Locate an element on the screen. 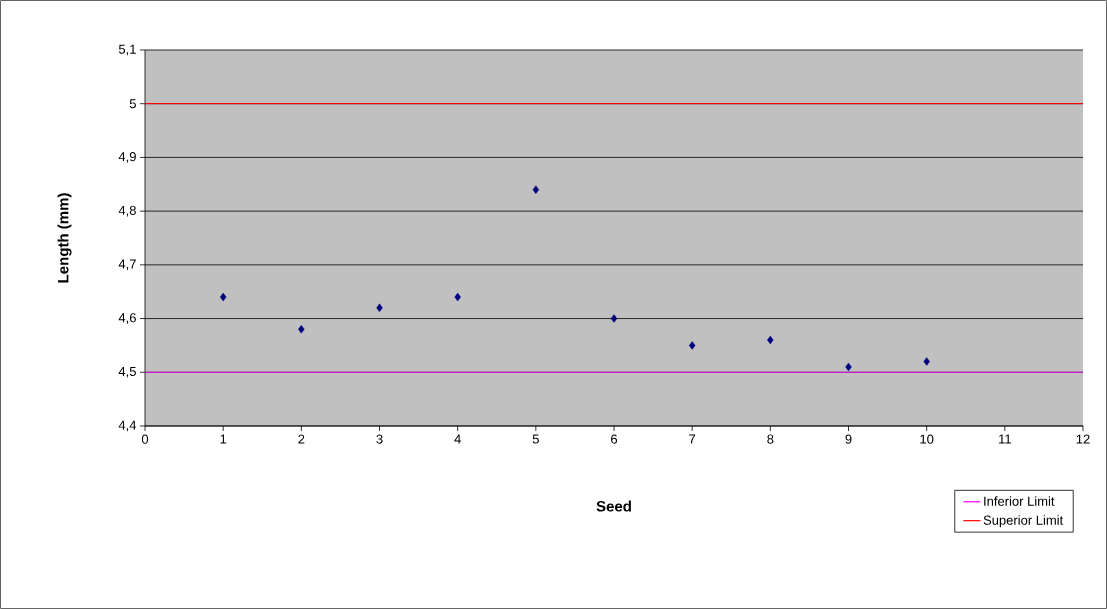 The image size is (1107, 609). x-tick-label: 7 is located at coordinates (692, 439).